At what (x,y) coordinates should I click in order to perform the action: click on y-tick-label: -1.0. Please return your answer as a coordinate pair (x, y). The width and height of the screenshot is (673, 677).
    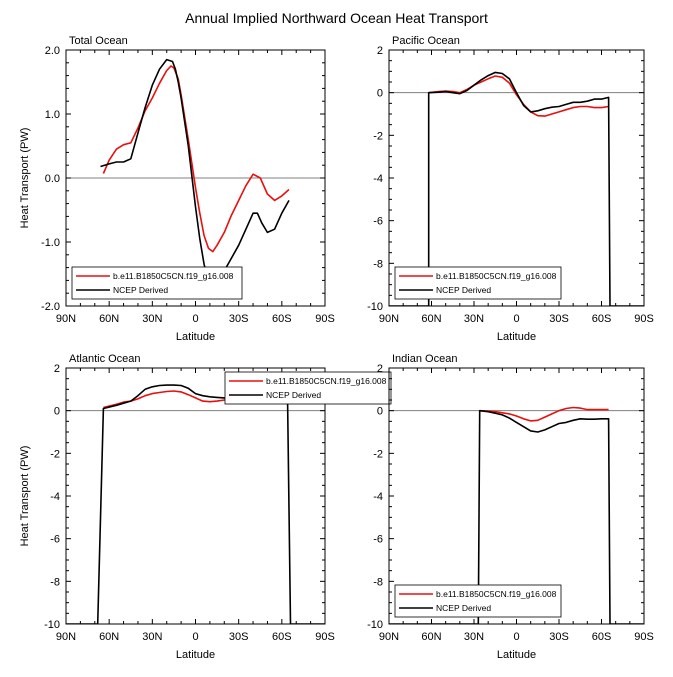
    Looking at the image, I should click on (50, 243).